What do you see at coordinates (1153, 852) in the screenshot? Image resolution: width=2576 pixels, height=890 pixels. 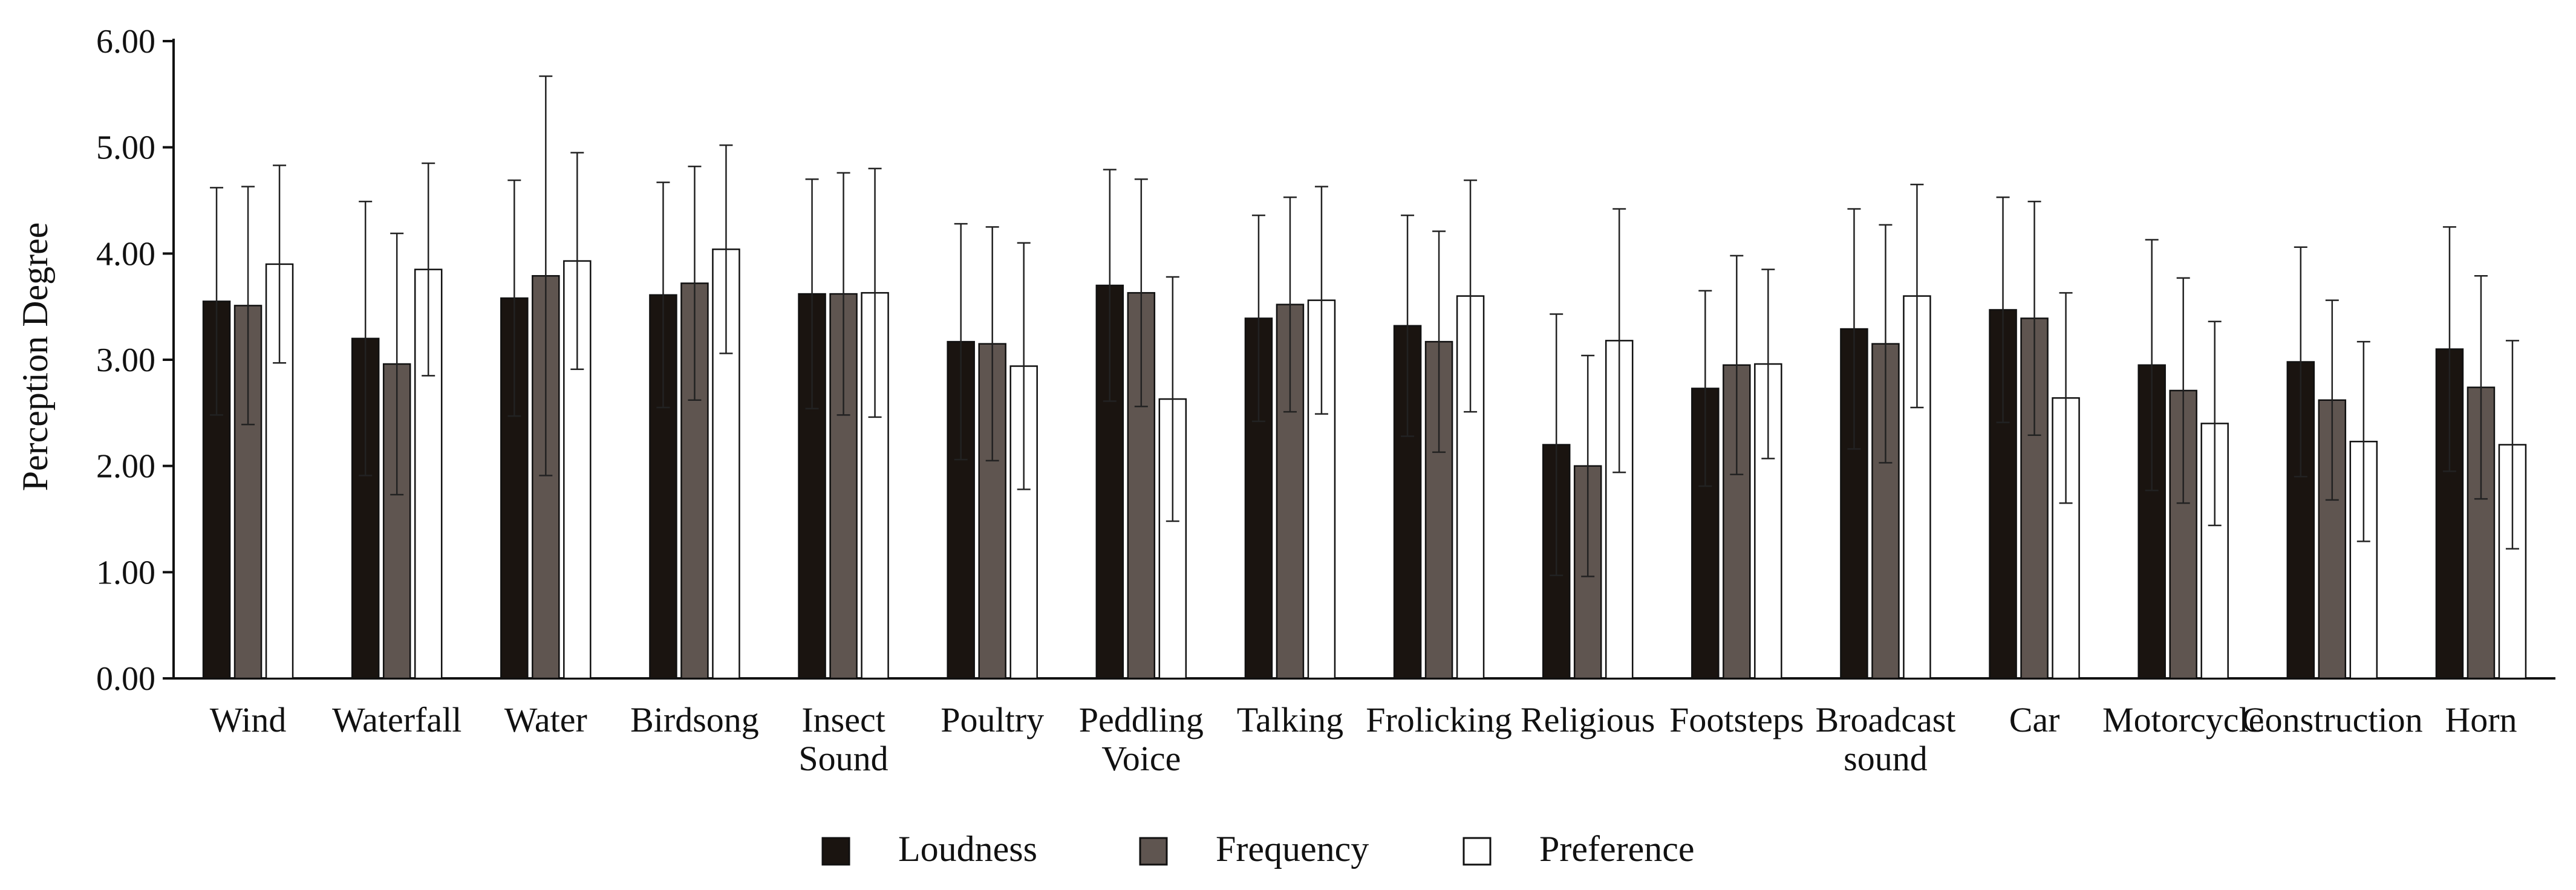 I see `legend-swatch-frequency` at bounding box center [1153, 852].